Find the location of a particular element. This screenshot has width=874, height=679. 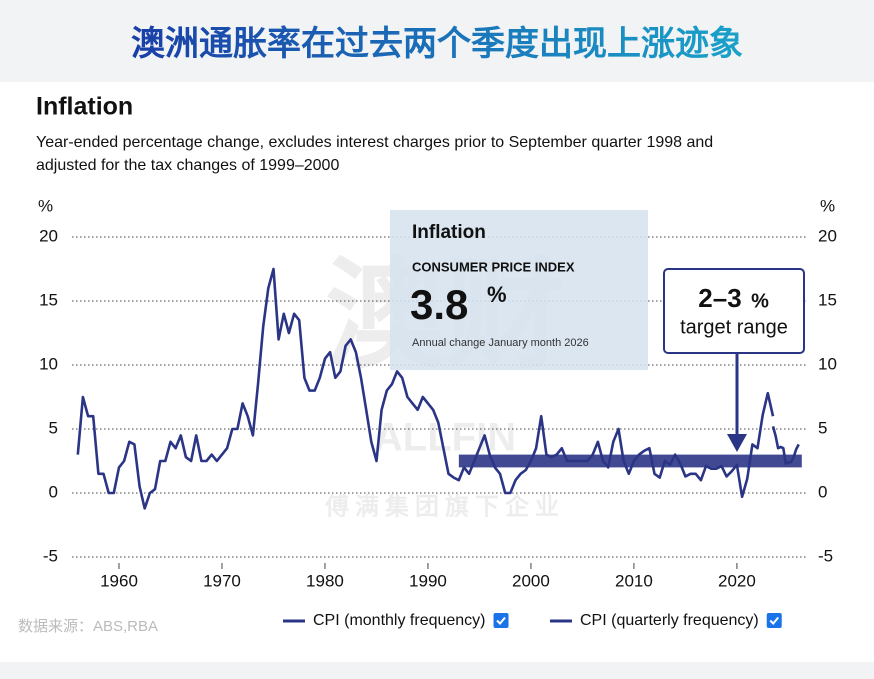

x-tick-label: 2000 is located at coordinates (531, 580).